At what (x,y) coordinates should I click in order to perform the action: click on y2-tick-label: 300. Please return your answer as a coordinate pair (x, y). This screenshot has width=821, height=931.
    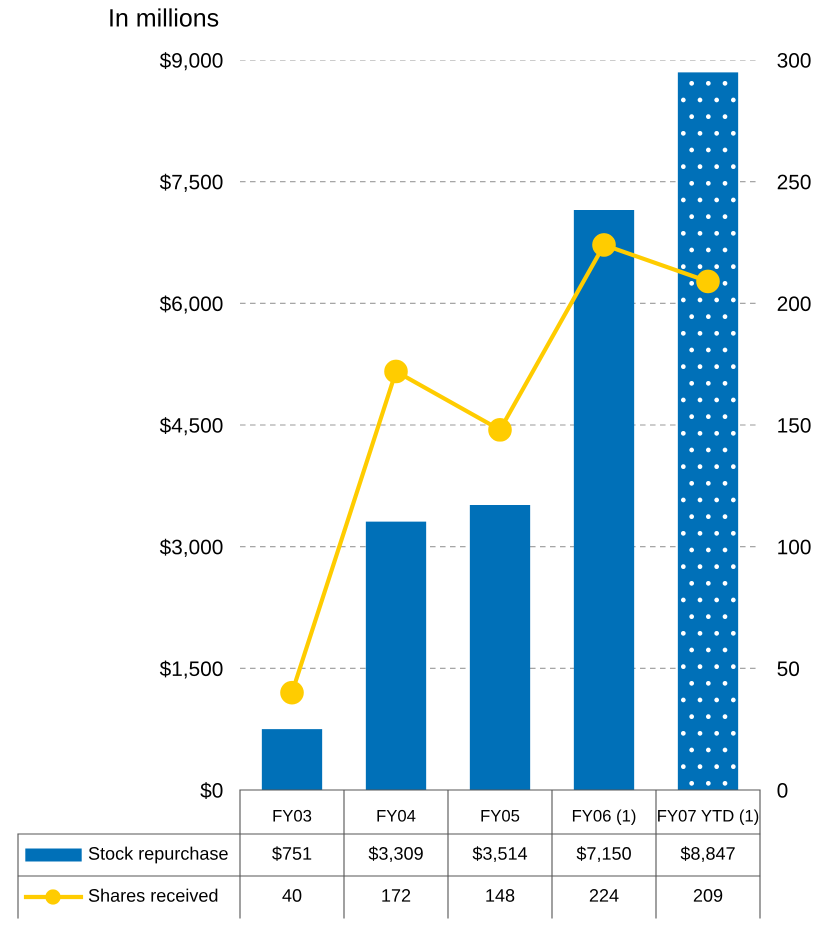
    Looking at the image, I should click on (794, 60).